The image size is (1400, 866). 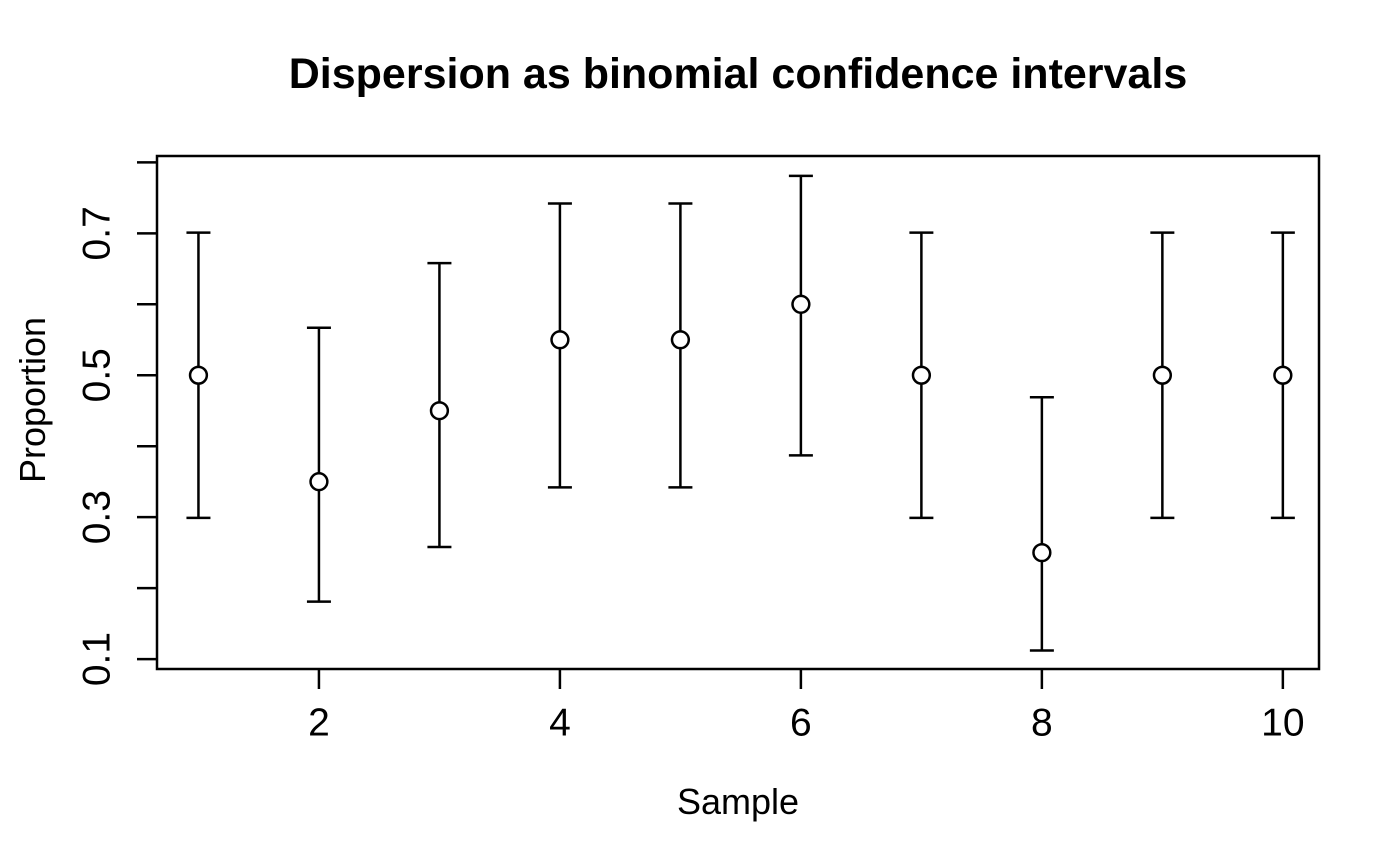 What do you see at coordinates (97, 375) in the screenshot?
I see `y-axis-tick-label: 0.5` at bounding box center [97, 375].